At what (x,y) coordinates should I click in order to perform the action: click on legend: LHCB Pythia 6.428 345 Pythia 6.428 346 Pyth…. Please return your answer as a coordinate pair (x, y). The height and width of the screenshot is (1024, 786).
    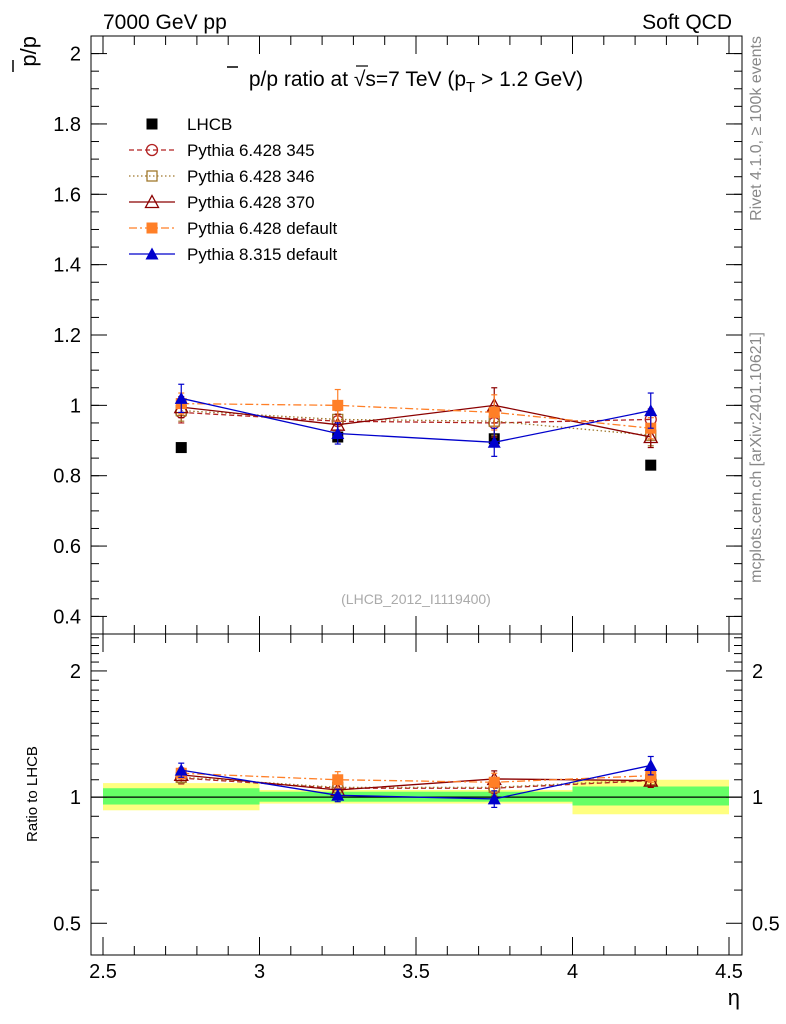
    Looking at the image, I should click on (233, 189).